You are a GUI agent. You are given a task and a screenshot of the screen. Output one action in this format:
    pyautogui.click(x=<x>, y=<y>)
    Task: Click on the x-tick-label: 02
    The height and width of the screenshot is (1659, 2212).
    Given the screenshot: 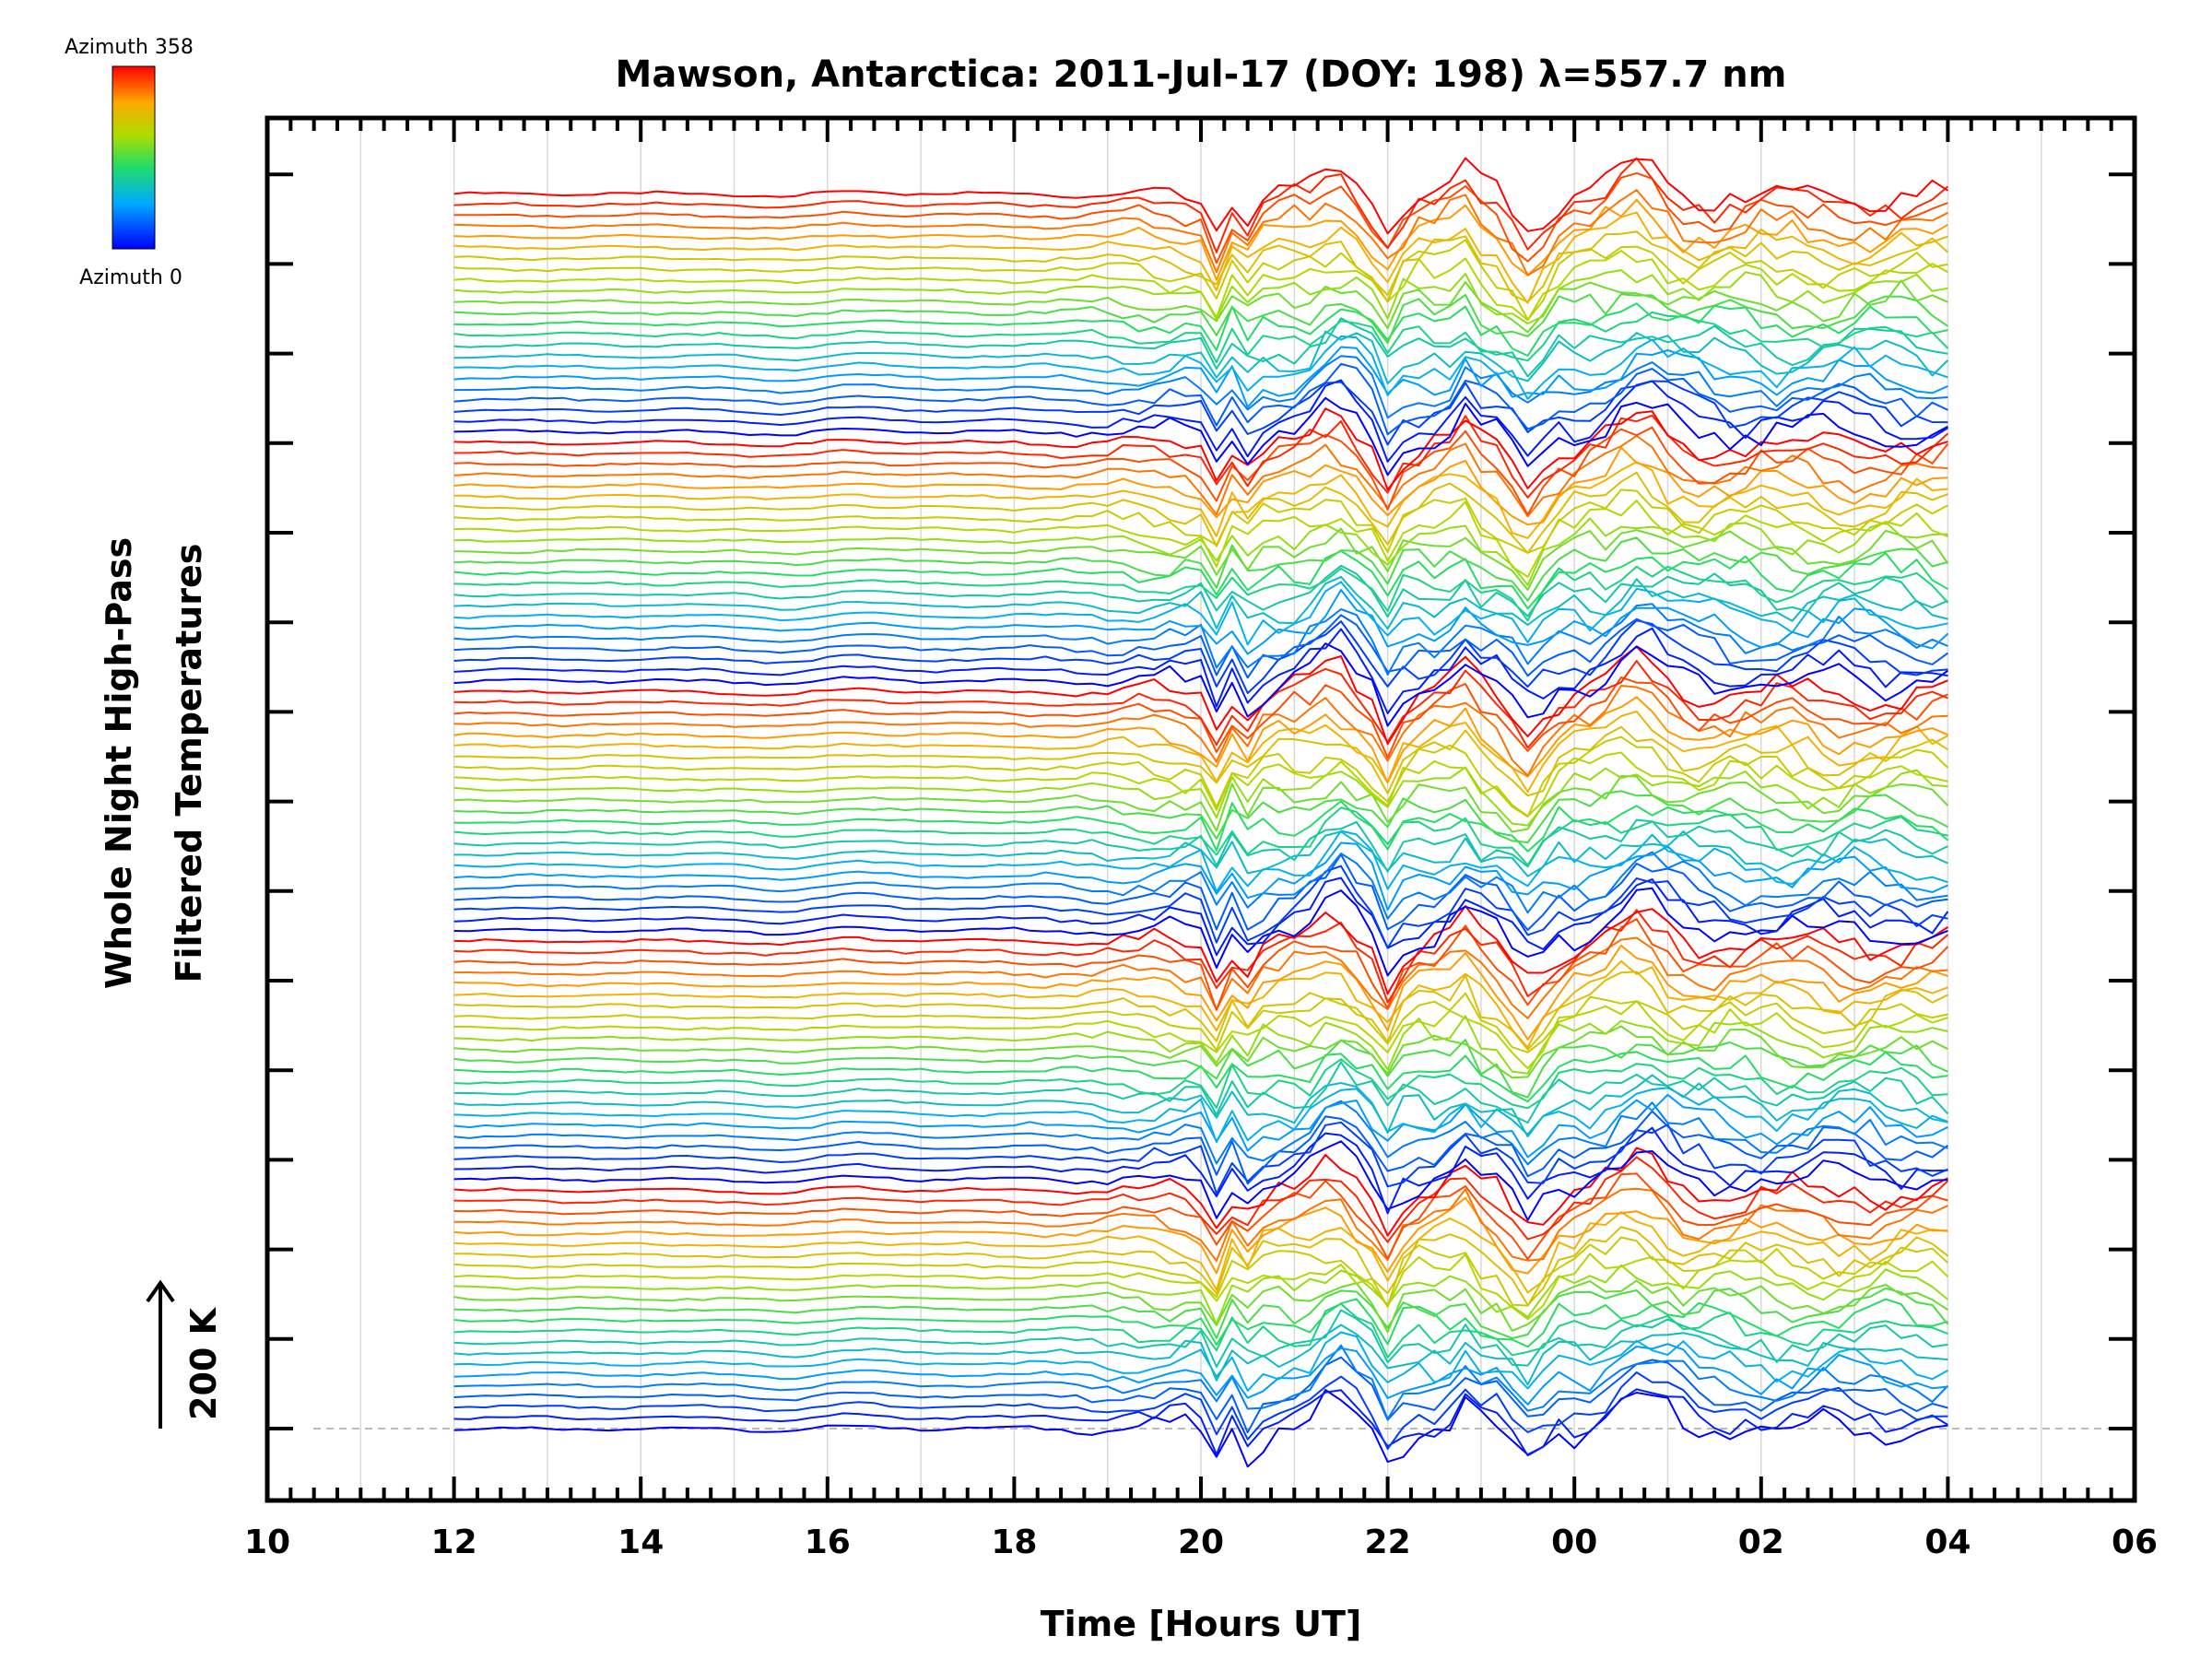 What is the action you would take?
    pyautogui.click(x=1761, y=1542)
    